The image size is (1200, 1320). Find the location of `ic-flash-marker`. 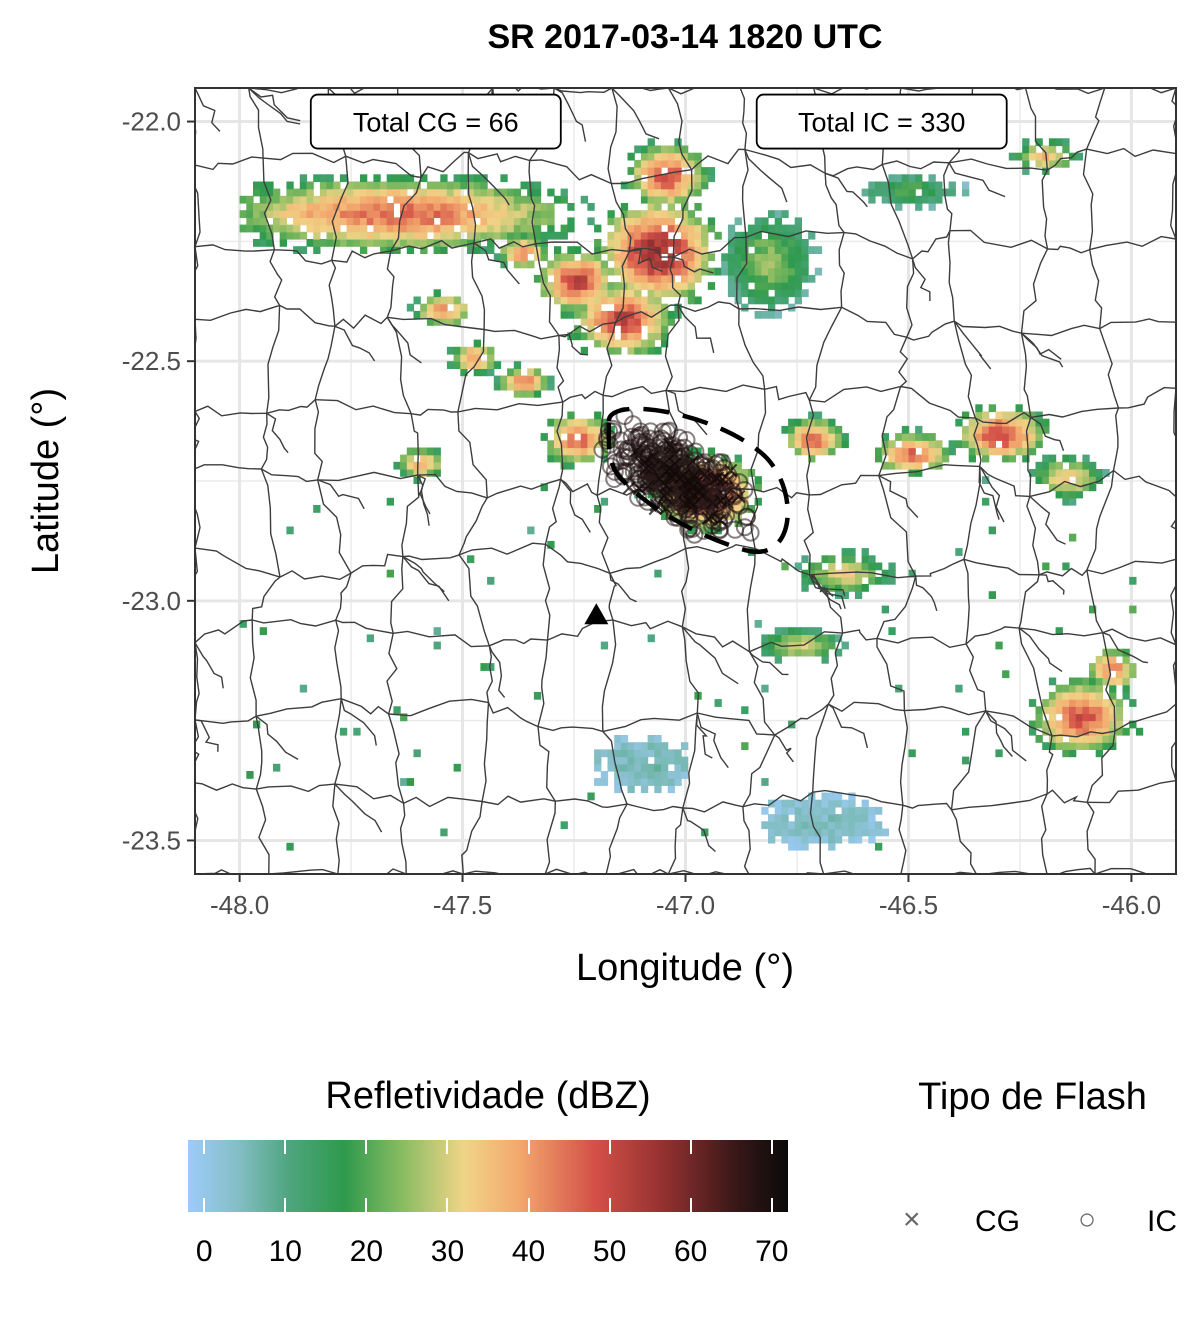

ic-flash-marker is located at coordinates (620, 440).